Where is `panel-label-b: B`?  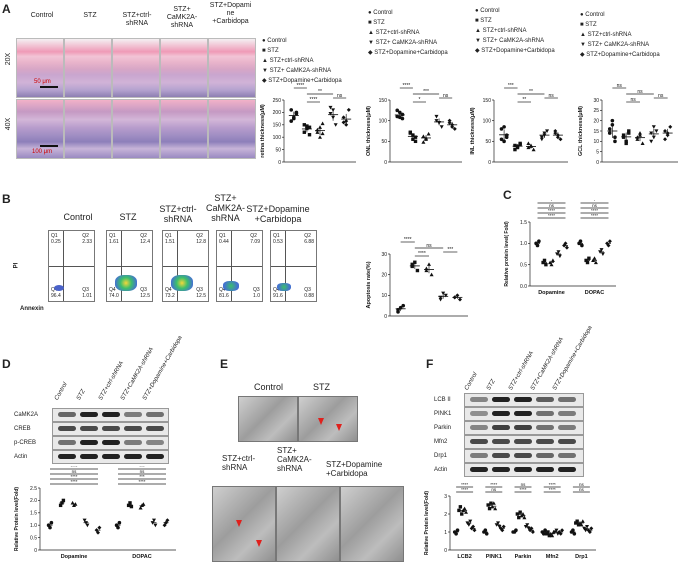 panel-label-b: B is located at coordinates (6, 199).